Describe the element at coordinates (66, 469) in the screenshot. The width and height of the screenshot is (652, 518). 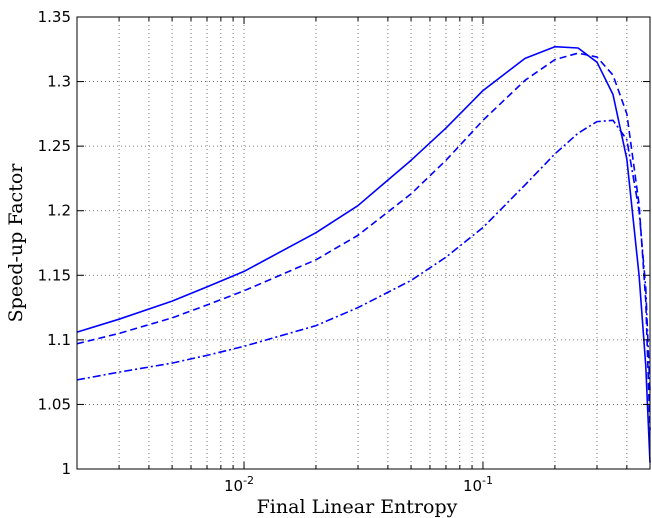
I see `y-tick-label: 1` at that location.